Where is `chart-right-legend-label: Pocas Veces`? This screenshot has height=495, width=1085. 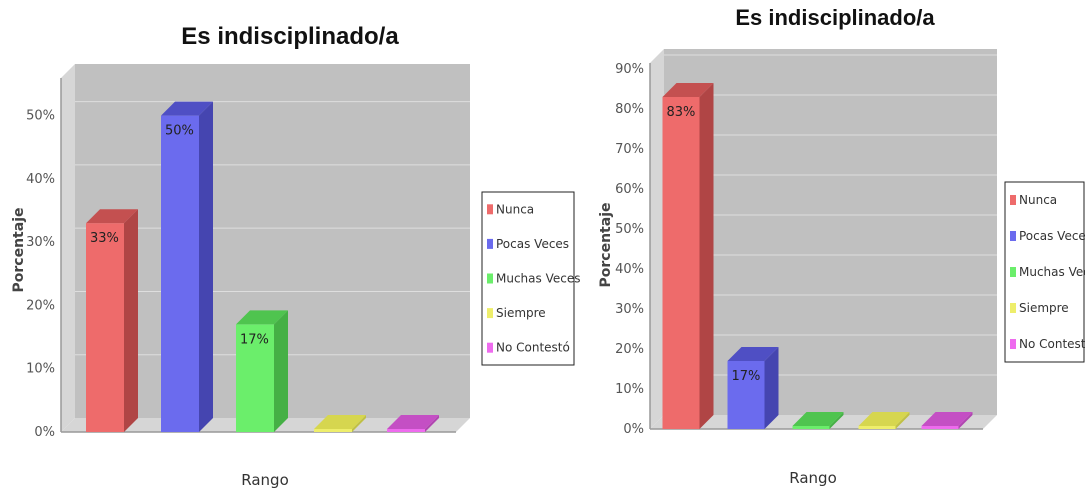 chart-right-legend-label: Pocas Veces is located at coordinates (1052, 236).